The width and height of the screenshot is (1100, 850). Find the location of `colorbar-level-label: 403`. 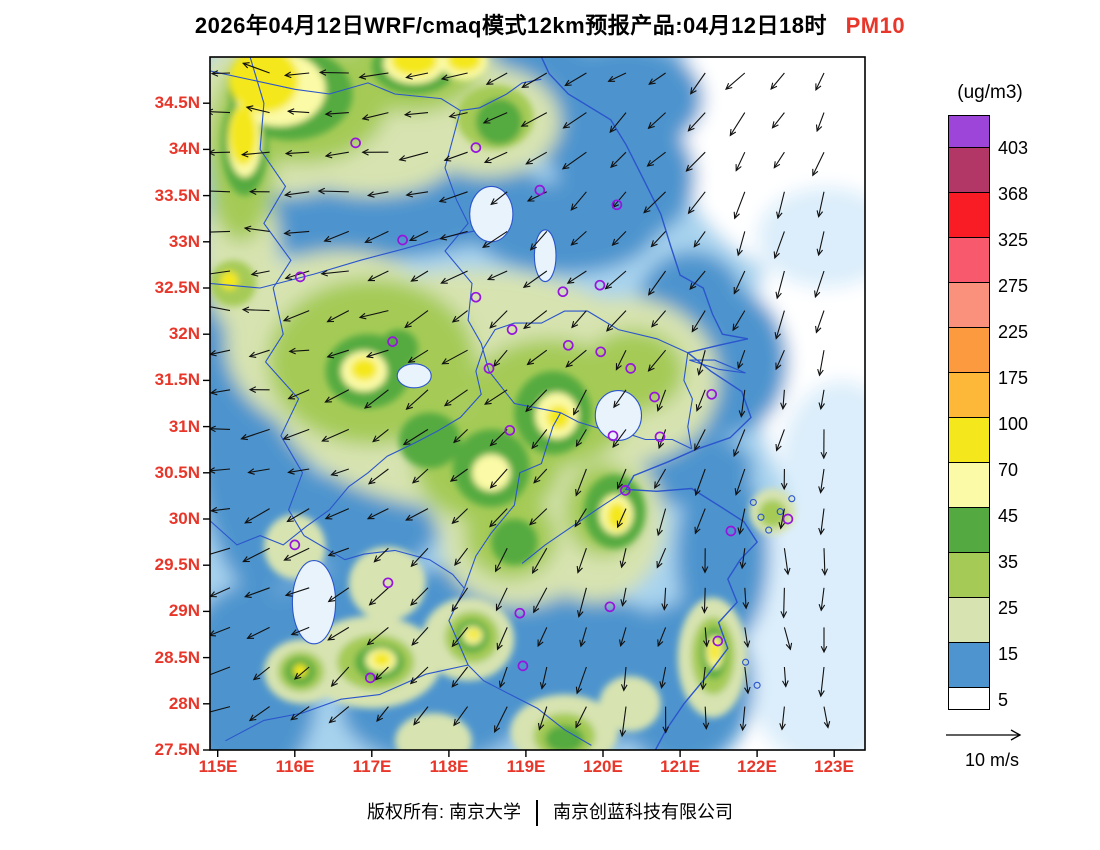

colorbar-level-label: 403 is located at coordinates (1013, 148).